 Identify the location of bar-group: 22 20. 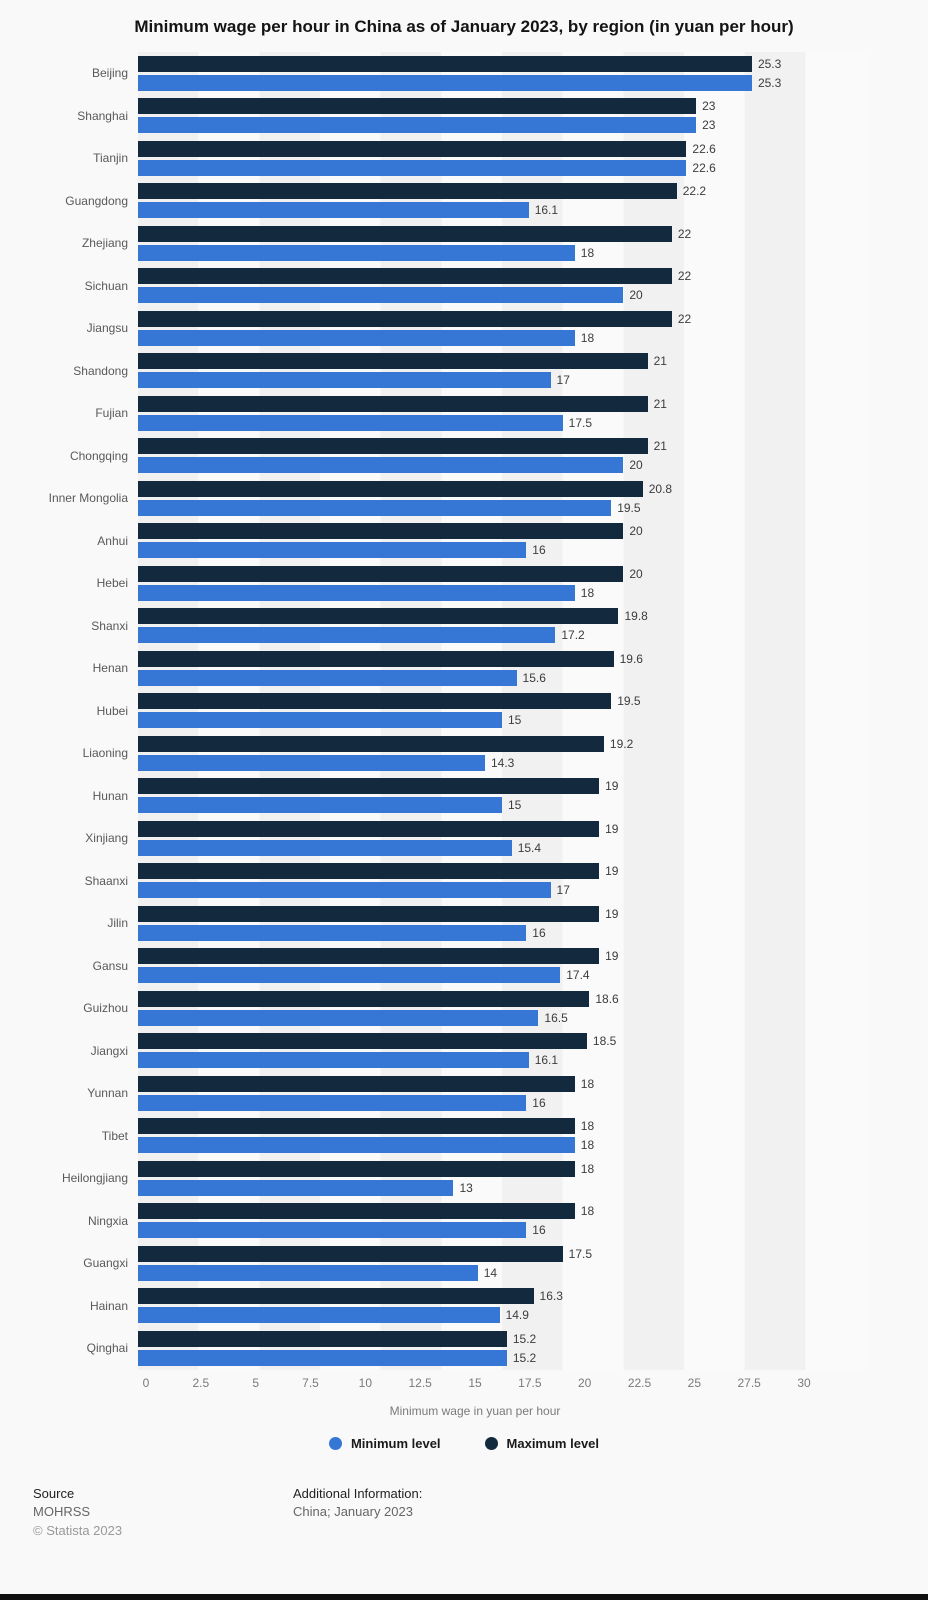
(502, 286).